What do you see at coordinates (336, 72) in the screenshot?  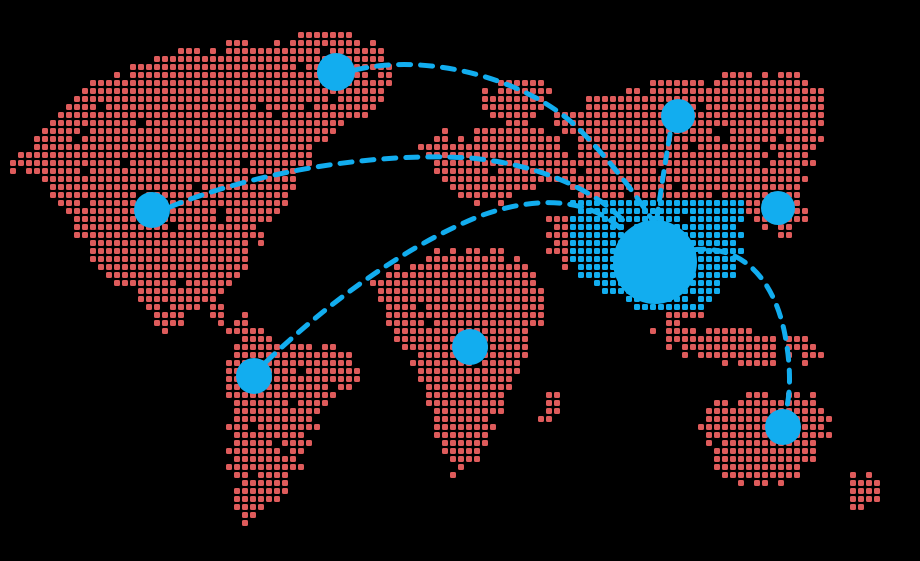 I see `location-marker-greenland-hub` at bounding box center [336, 72].